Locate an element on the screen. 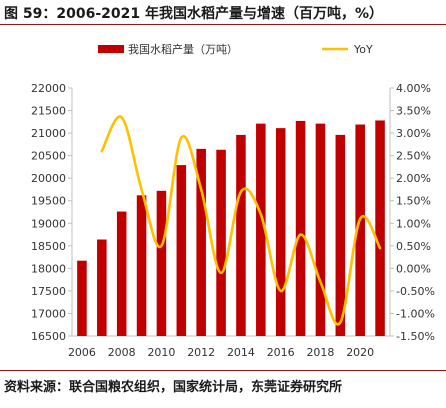 The height and width of the screenshot is (408, 446). x-axis-labels: 2006 2008 2010 2012 2014 2016 2018 2020 is located at coordinates (221, 352).